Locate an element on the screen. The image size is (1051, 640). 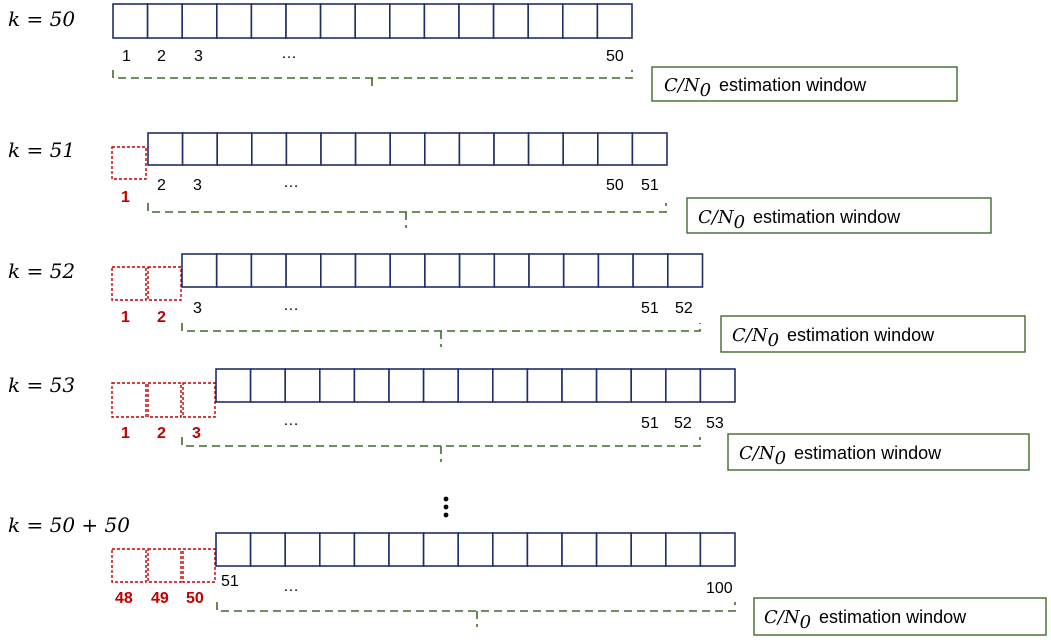
sample-index: 53 is located at coordinates (715, 423).